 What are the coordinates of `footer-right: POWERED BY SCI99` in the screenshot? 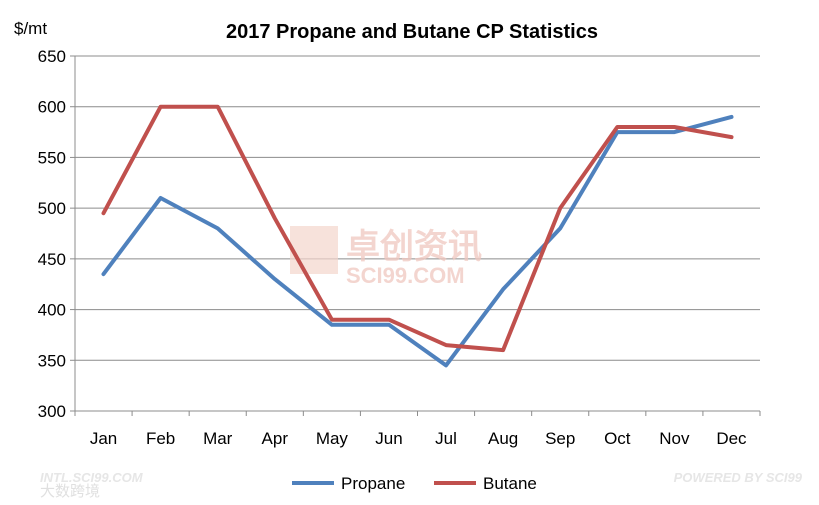 It's located at (738, 477).